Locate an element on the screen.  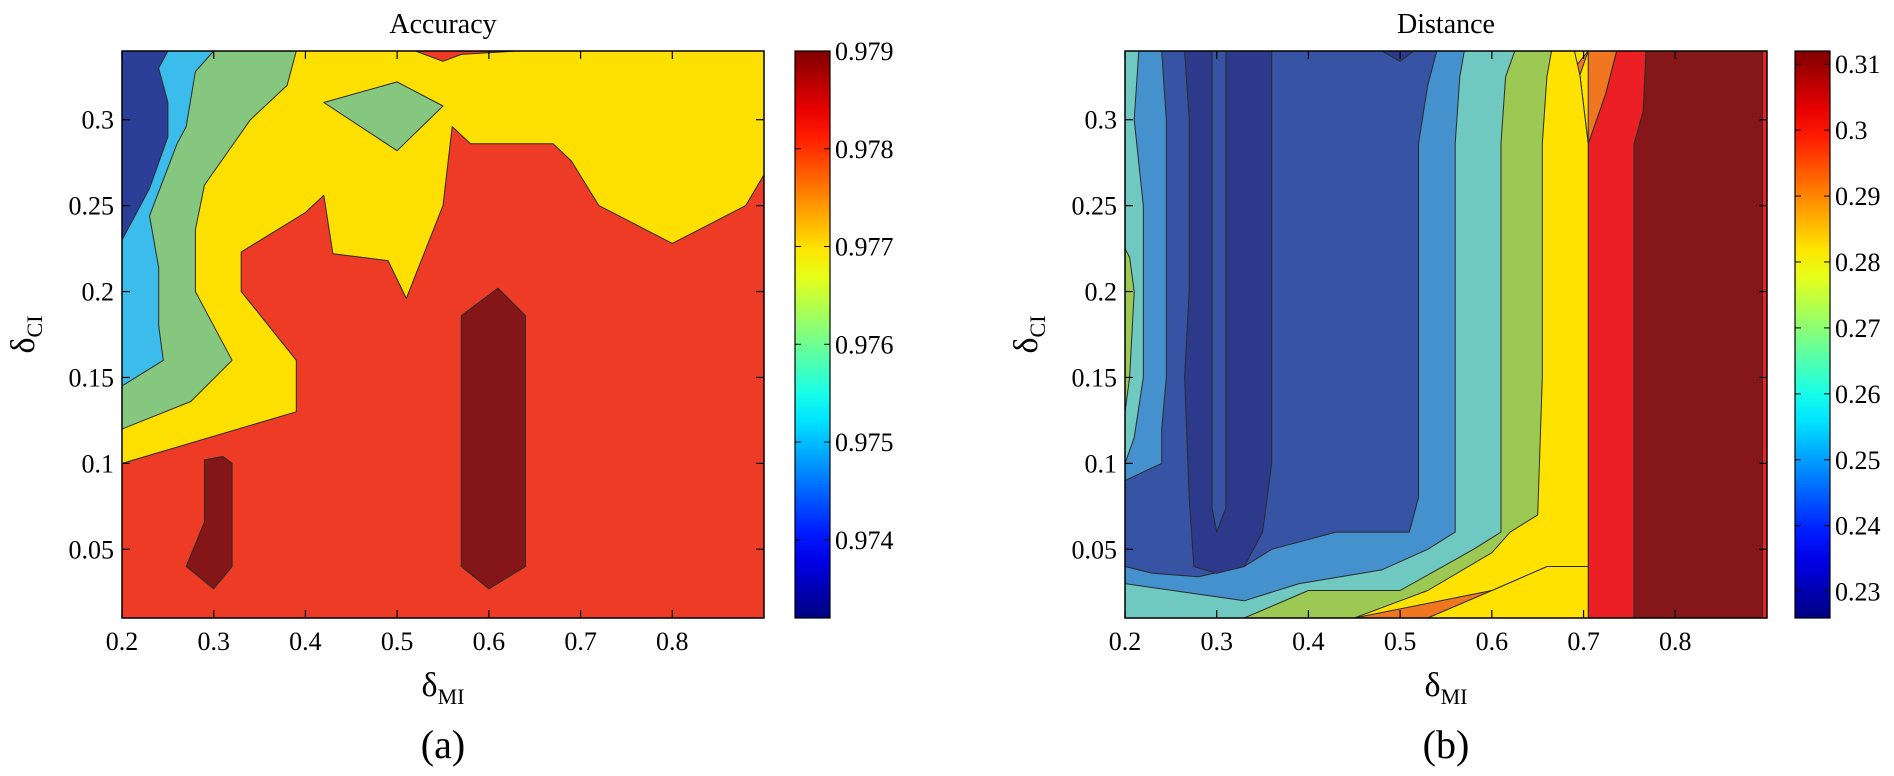
panel-label: (a) is located at coordinates (443, 744).